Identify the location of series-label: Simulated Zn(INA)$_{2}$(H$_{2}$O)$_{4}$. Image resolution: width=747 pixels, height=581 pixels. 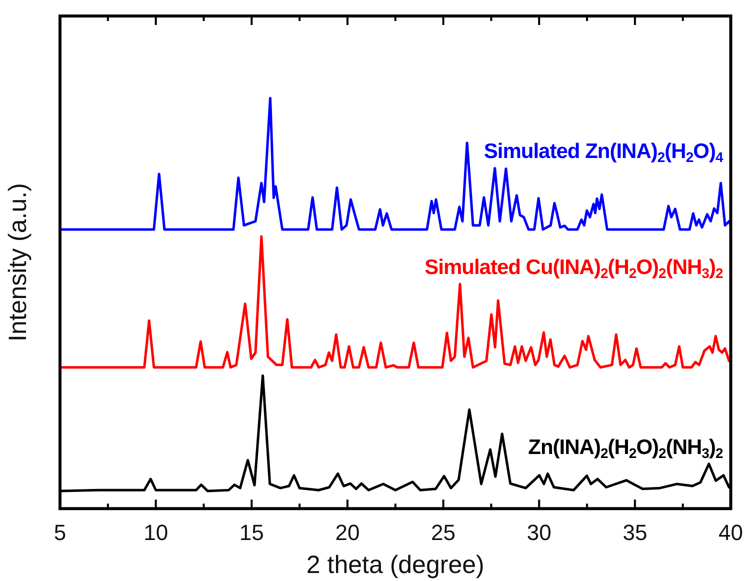
(603, 153).